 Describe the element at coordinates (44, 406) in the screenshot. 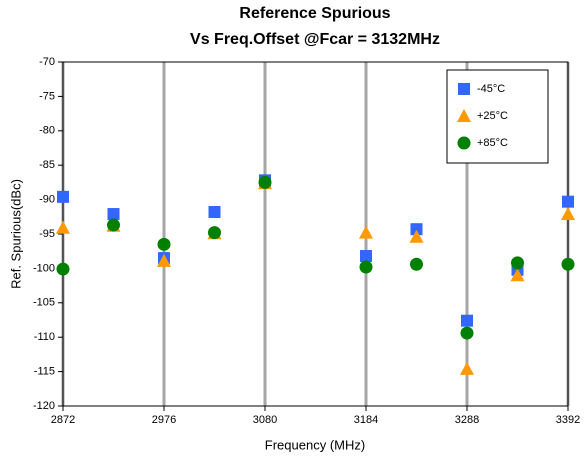

I see `y-tick-label: -120` at that location.